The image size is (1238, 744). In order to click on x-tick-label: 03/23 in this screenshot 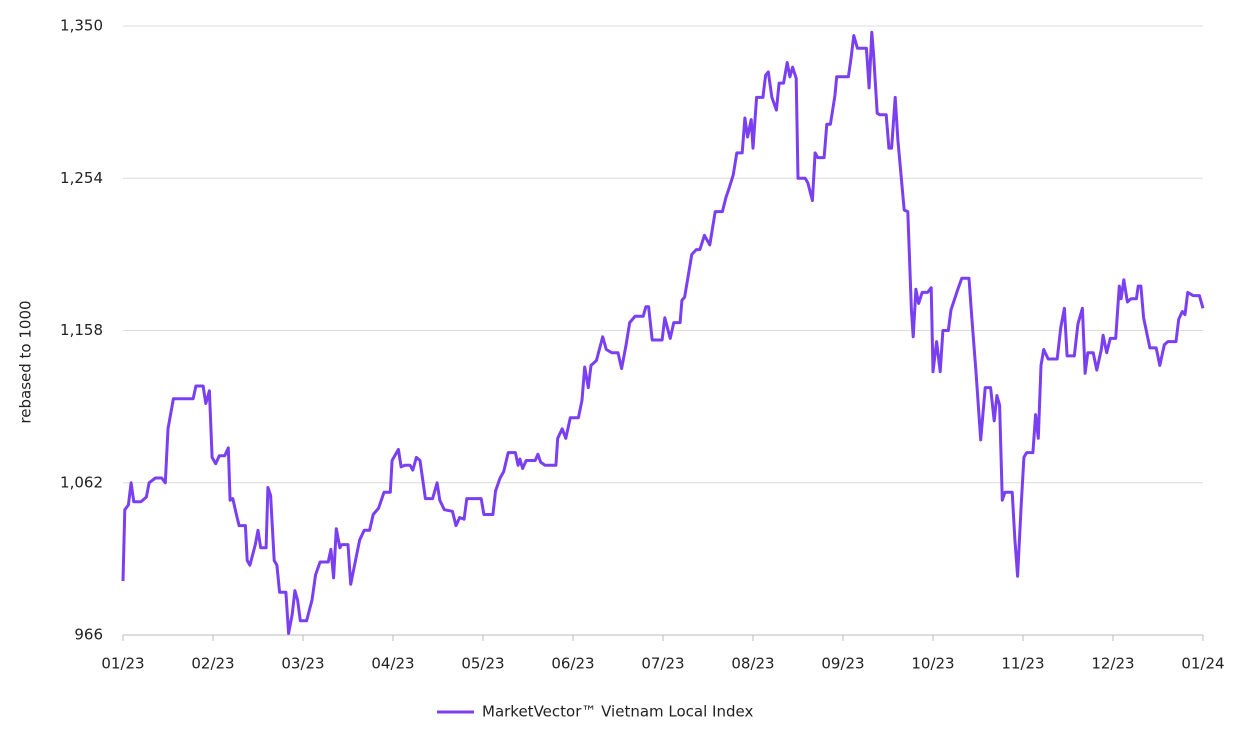, I will do `click(302, 664)`.